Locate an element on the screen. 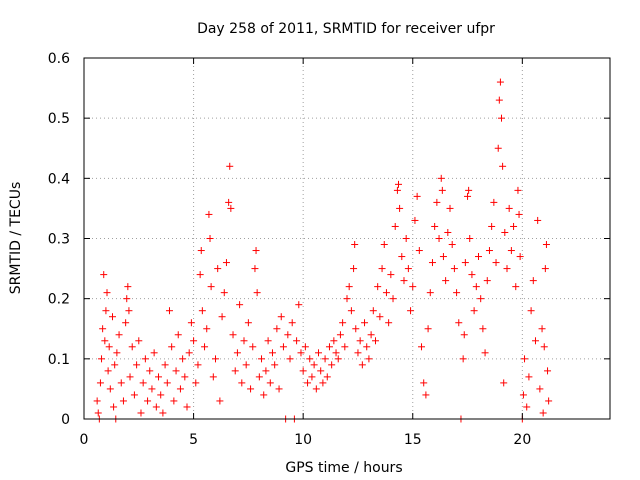 This screenshot has height=480, width=640. y-tick-label: 0.4 is located at coordinates (59, 179).